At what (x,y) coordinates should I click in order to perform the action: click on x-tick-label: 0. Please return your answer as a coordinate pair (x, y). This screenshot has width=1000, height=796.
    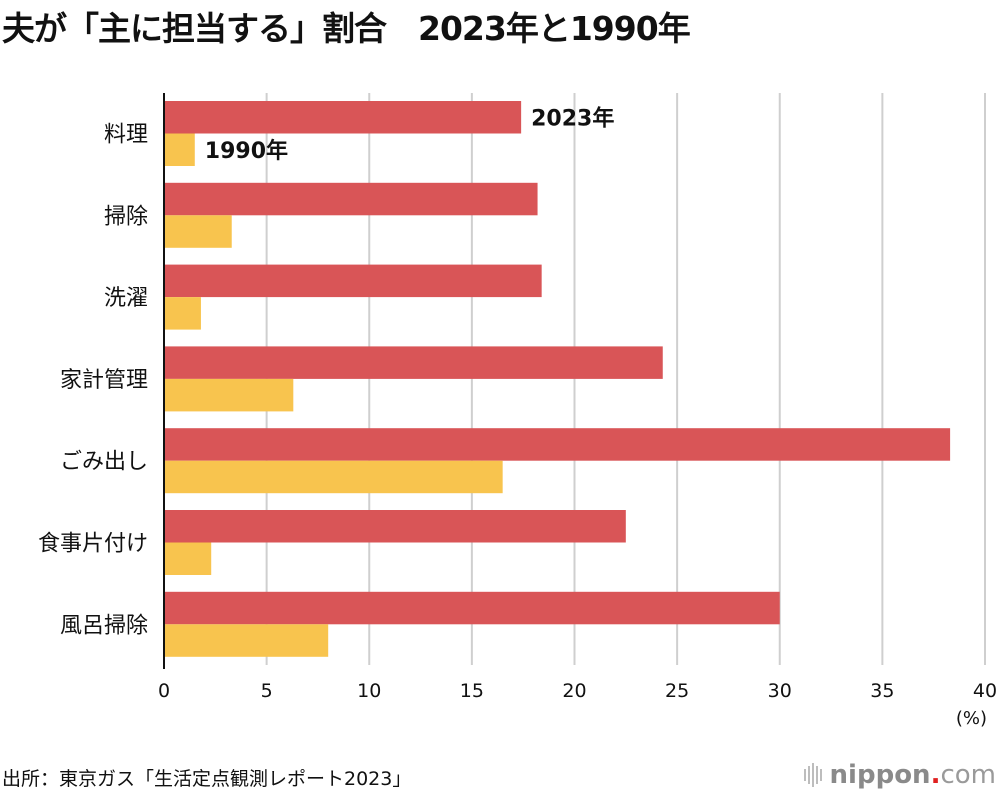
    Looking at the image, I should click on (164, 691).